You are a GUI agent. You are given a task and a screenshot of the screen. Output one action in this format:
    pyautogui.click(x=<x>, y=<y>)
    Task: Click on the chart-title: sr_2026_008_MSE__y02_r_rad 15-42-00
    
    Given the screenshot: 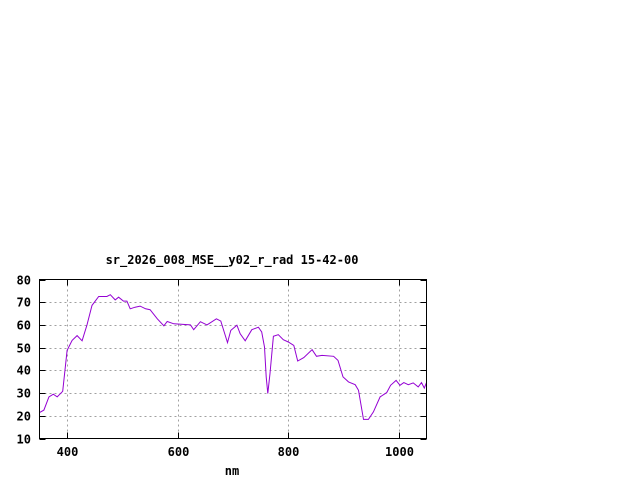 What is the action you would take?
    pyautogui.click(x=232, y=260)
    